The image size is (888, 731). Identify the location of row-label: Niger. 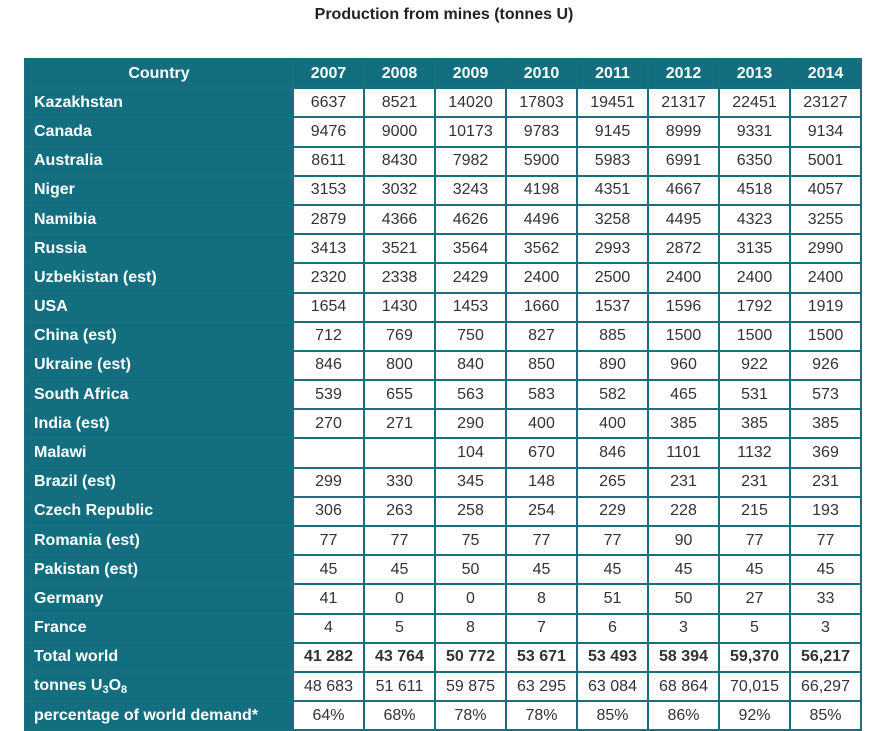
(159, 190).